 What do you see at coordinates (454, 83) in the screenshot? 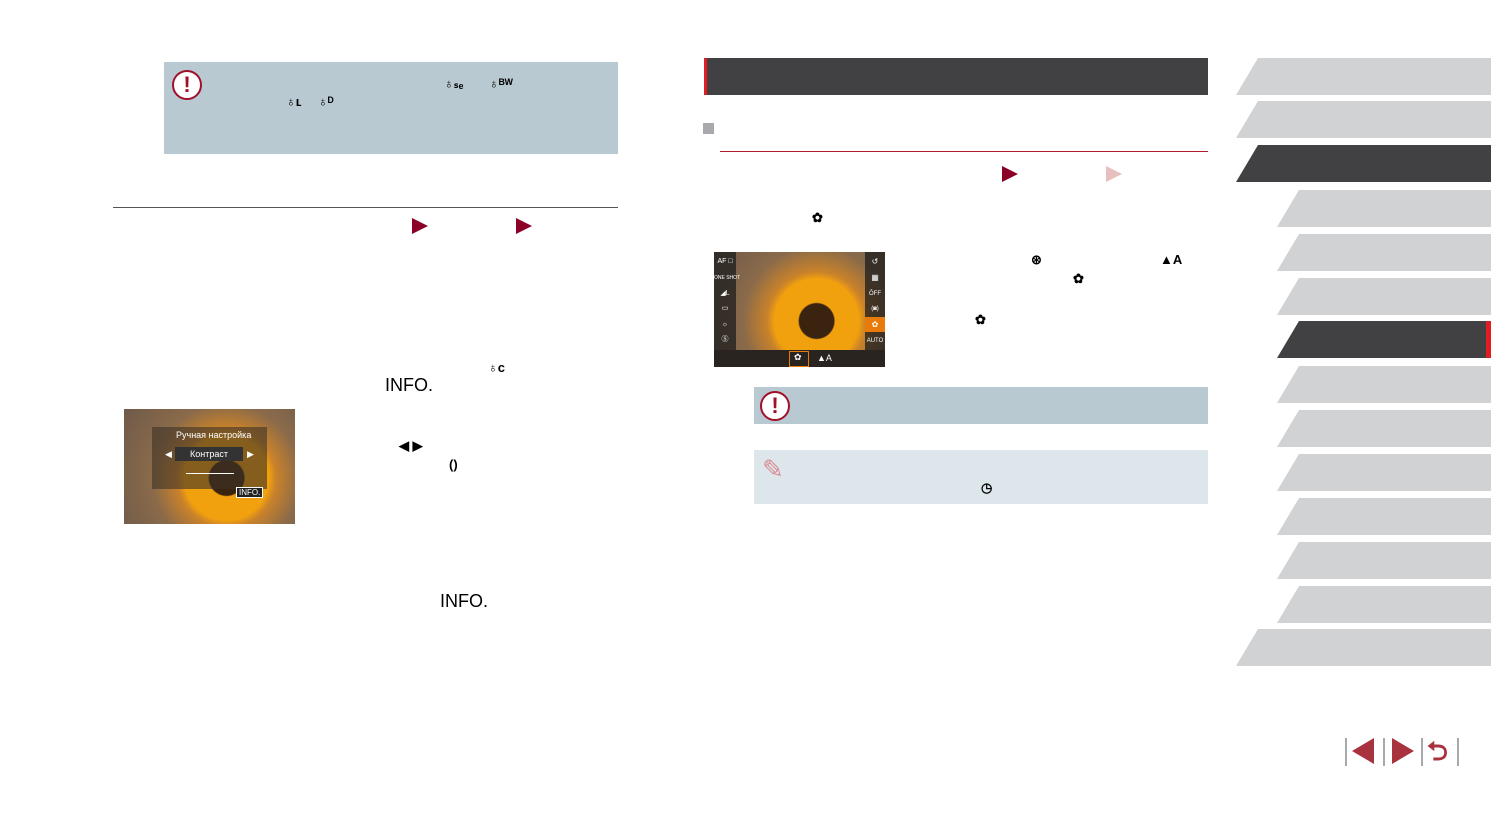
I see `filter-sepia-icon: ♁ₛₑ` at bounding box center [454, 83].